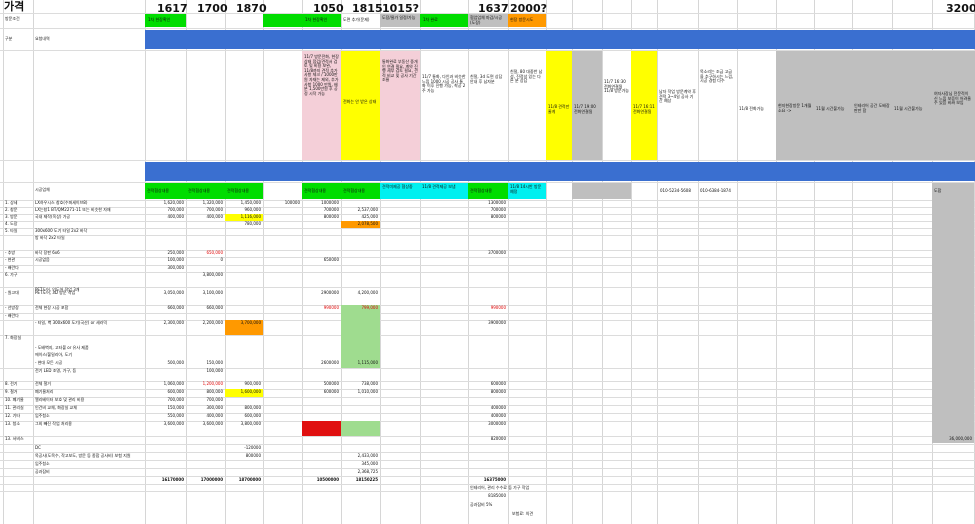  What do you see at coordinates (367, 391) in the screenshot?
I see `cell-value: 1,010,000` at bounding box center [367, 391].